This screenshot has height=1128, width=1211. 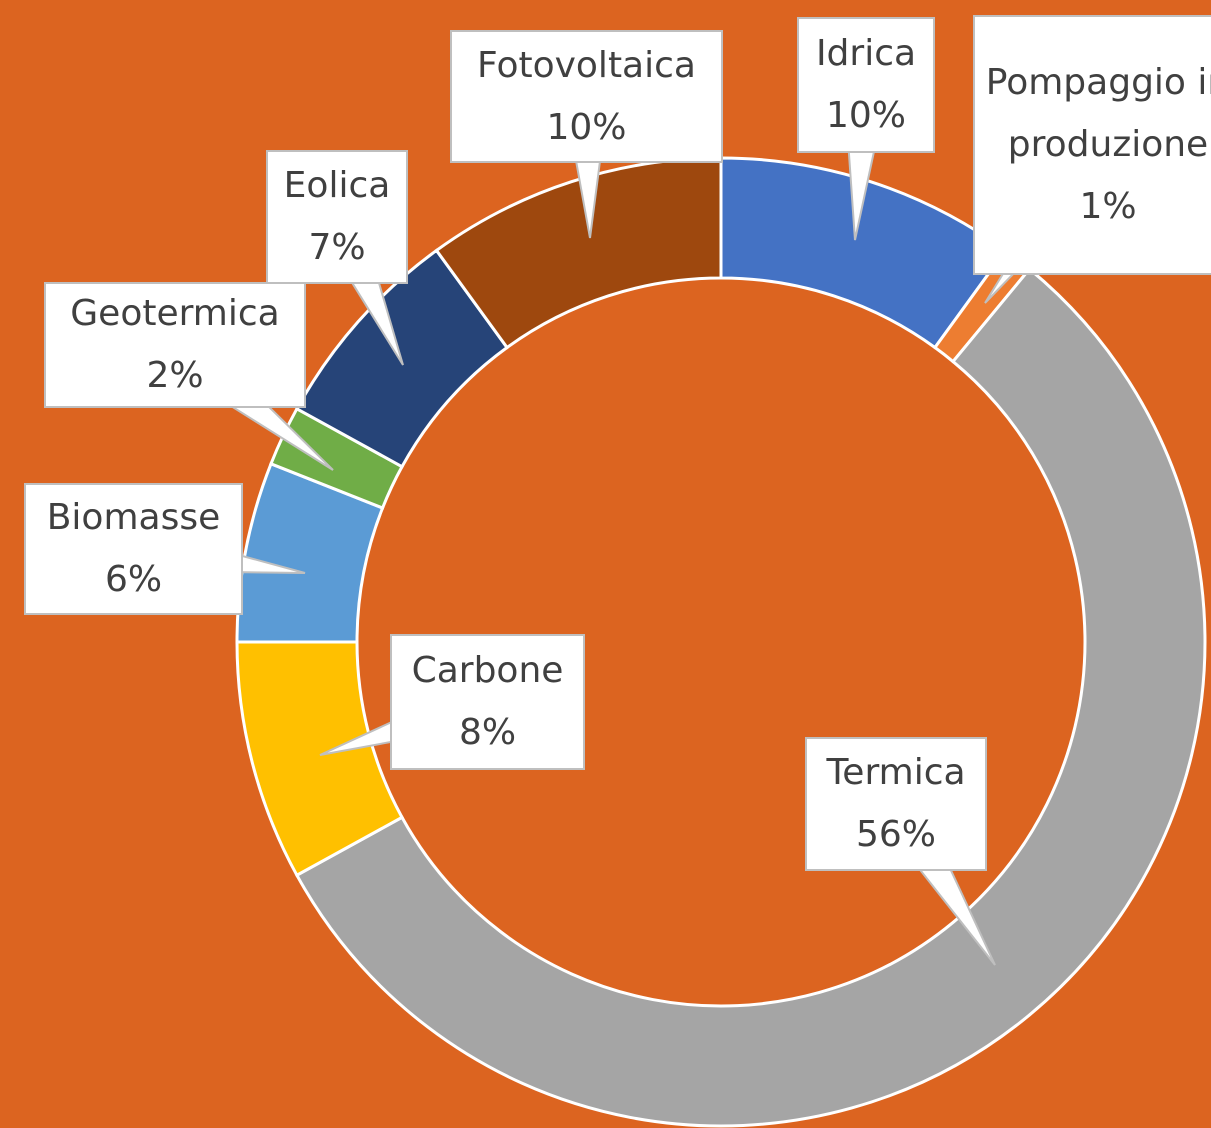 I want to click on label-value: 8%, so click(x=487, y=732).